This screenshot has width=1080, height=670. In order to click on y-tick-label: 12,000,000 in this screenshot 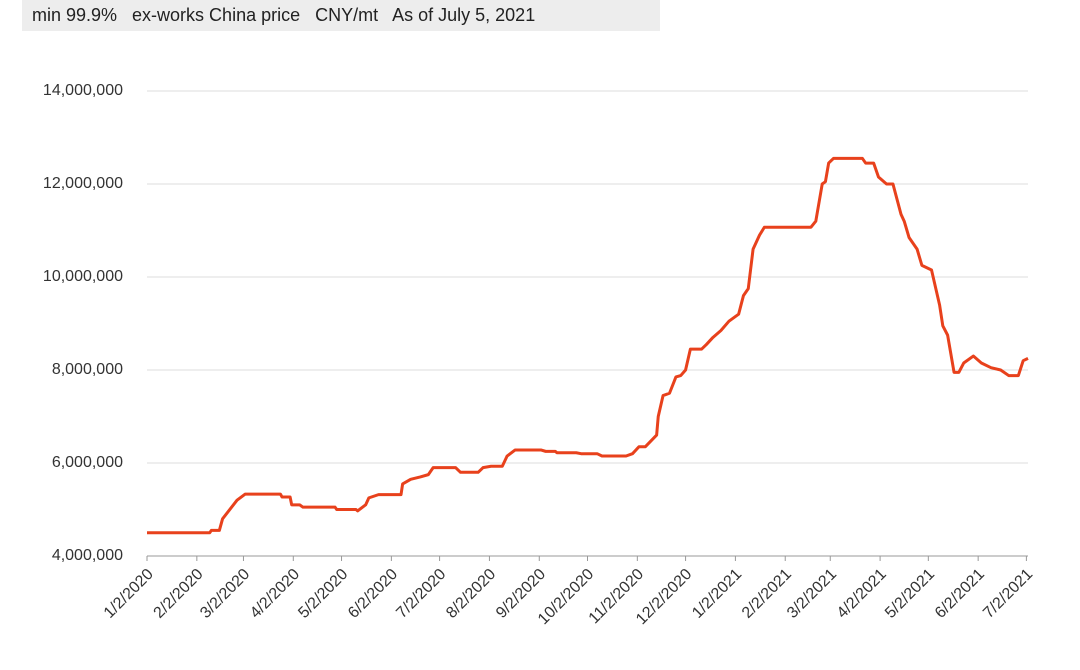, I will do `click(83, 183)`.